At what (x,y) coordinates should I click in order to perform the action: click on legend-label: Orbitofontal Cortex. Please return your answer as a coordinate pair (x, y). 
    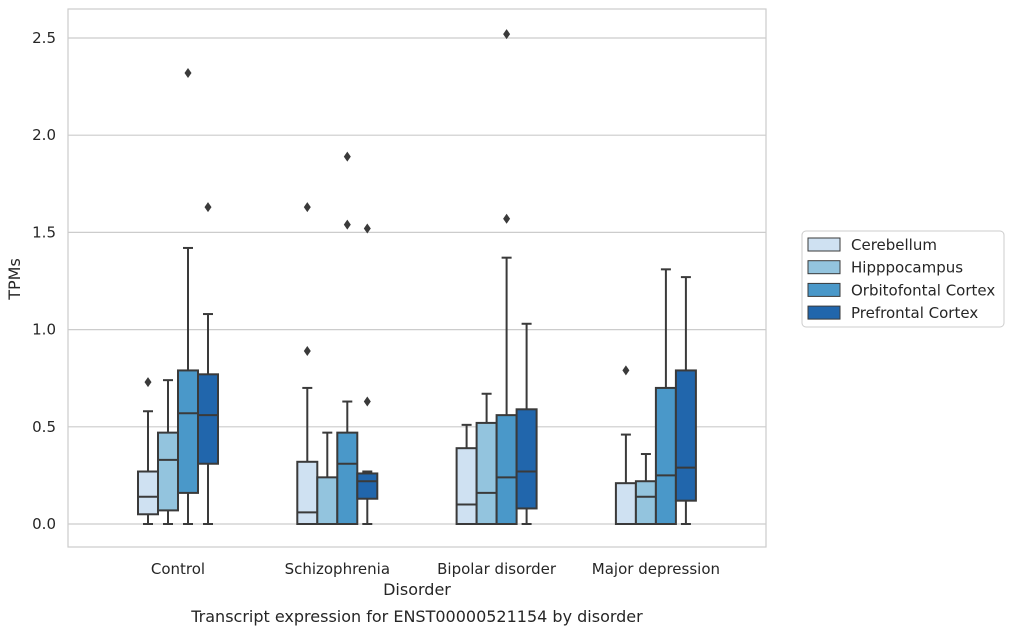
    Looking at the image, I should click on (923, 290).